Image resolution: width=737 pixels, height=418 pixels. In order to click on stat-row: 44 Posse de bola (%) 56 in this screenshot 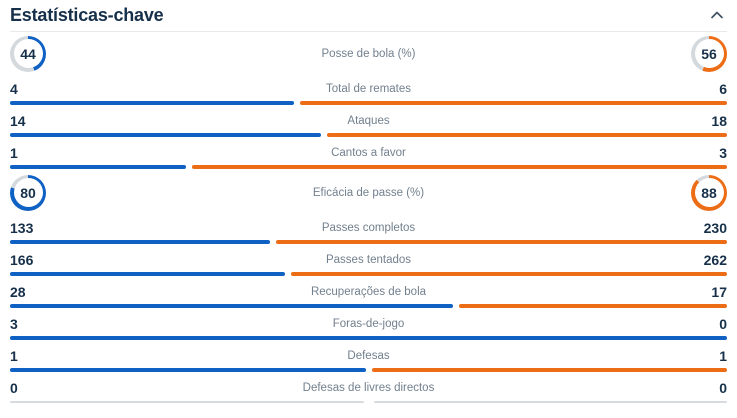, I will do `click(368, 53)`.